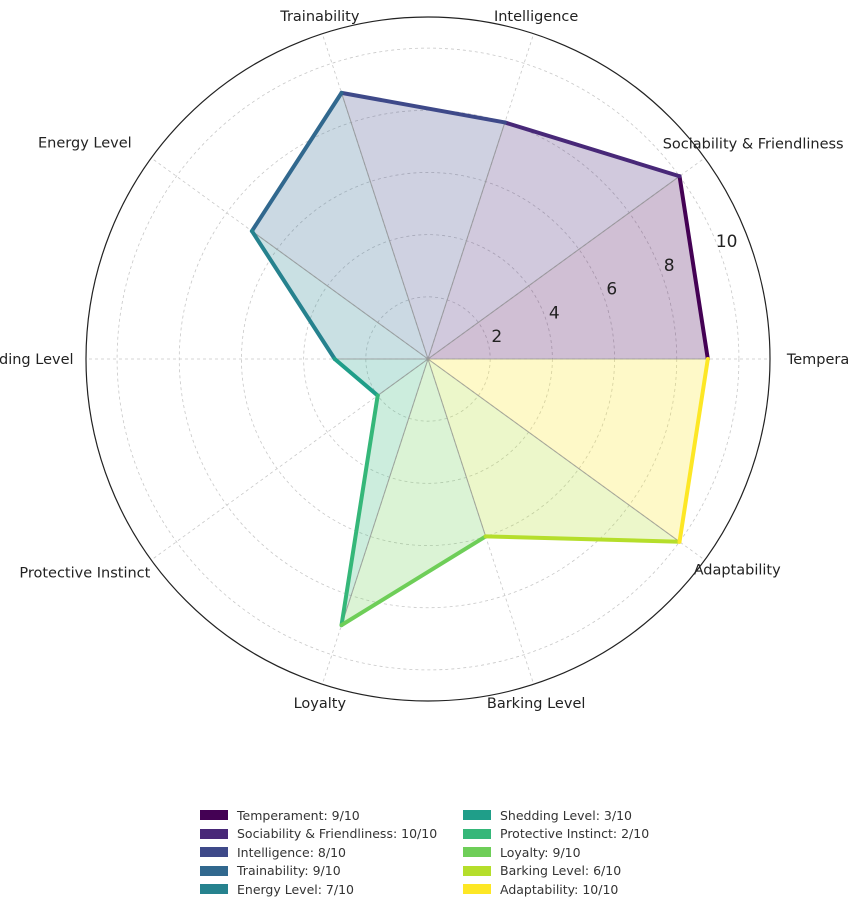 The height and width of the screenshot is (913, 850). Describe the element at coordinates (611, 290) in the screenshot. I see `radial-tick-label: 6` at that location.